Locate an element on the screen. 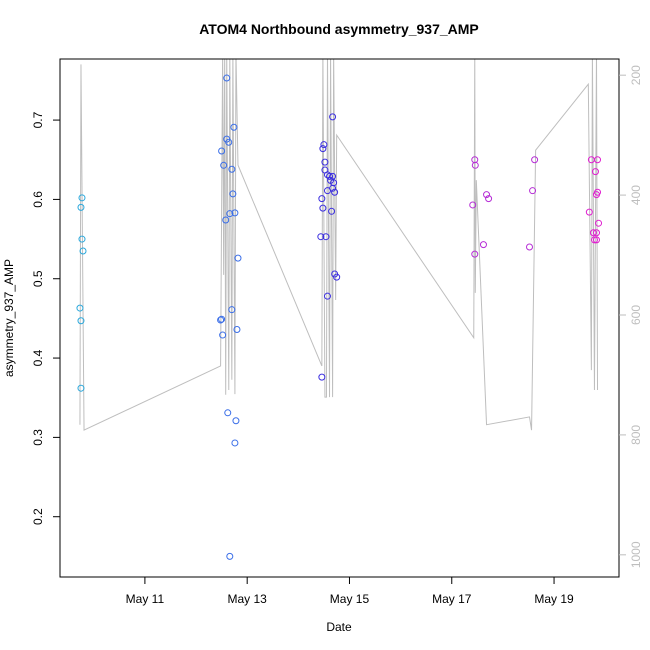  x-tick-label: May 19 is located at coordinates (554, 599).